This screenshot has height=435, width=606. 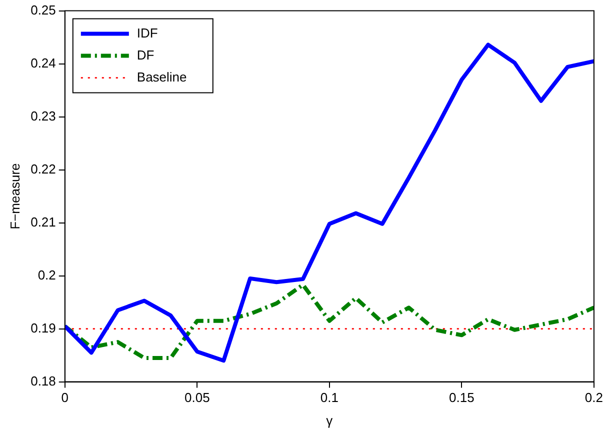 What do you see at coordinates (43, 116) in the screenshot?
I see `y-tick-label: 0.23` at bounding box center [43, 116].